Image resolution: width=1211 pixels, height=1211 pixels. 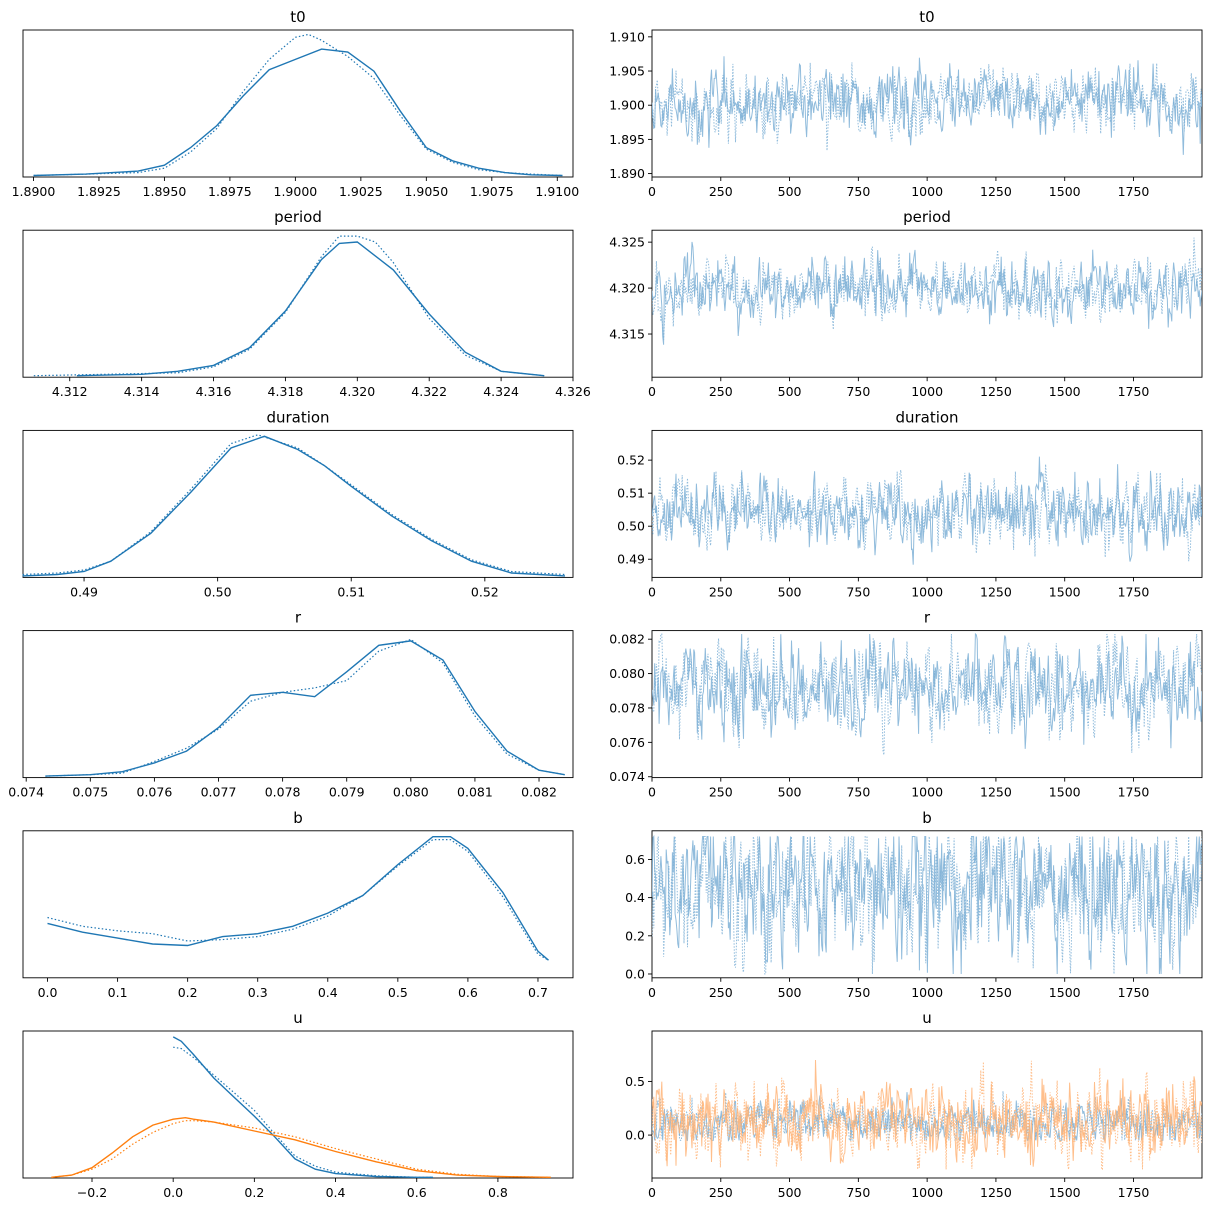 I want to click on y-tick-label: 0.50, so click(x=631, y=526).